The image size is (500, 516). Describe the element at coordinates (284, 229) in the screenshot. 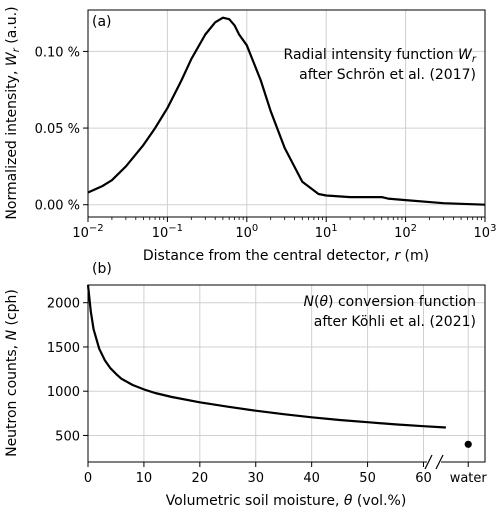

I see `panel-a-x-ticks: 10⁻² 10⁻¹ 10⁰ 10¹ 10² 10³` at that location.